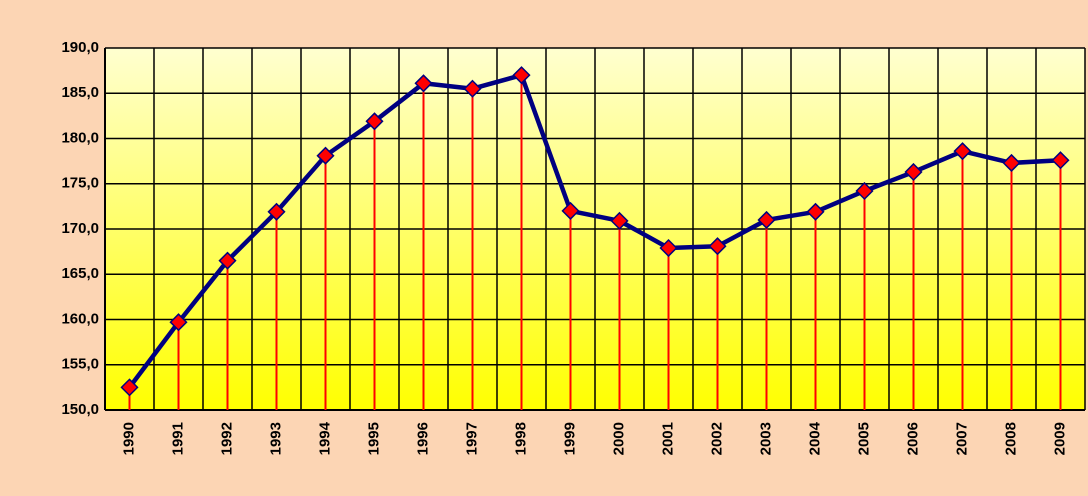  Describe the element at coordinates (80, 183) in the screenshot. I see `y-tick-label: 175,0` at that location.